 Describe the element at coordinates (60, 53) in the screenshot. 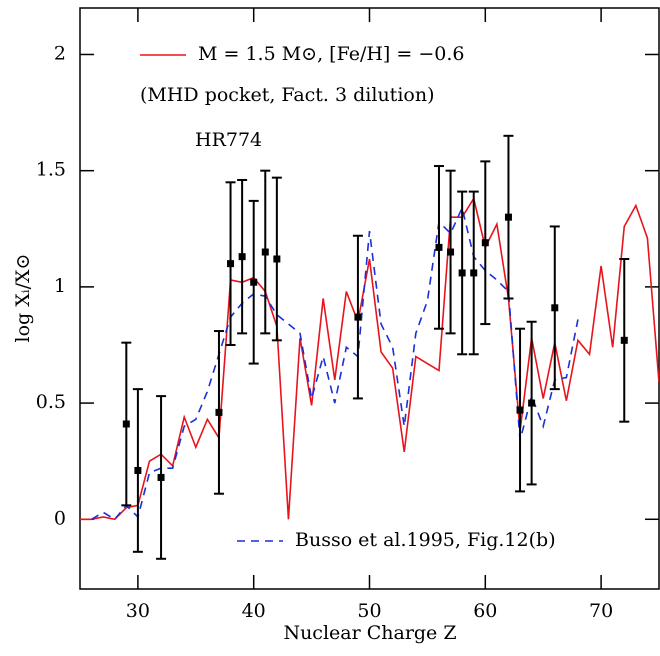

I see `y-tick-label: 2` at that location.